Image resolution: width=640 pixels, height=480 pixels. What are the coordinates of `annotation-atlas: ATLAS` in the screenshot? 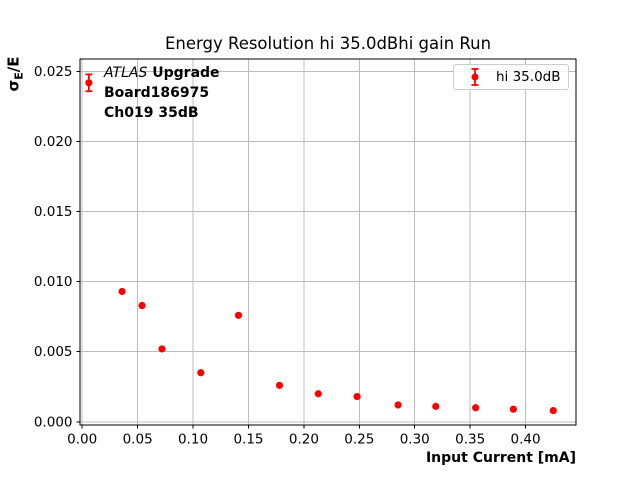 It's located at (126, 73).